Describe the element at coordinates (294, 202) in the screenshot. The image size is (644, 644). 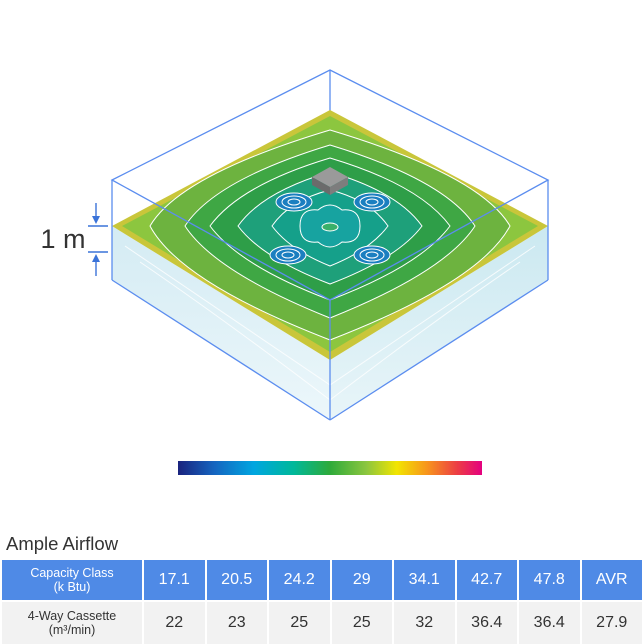
I see `jet-top-left` at that location.